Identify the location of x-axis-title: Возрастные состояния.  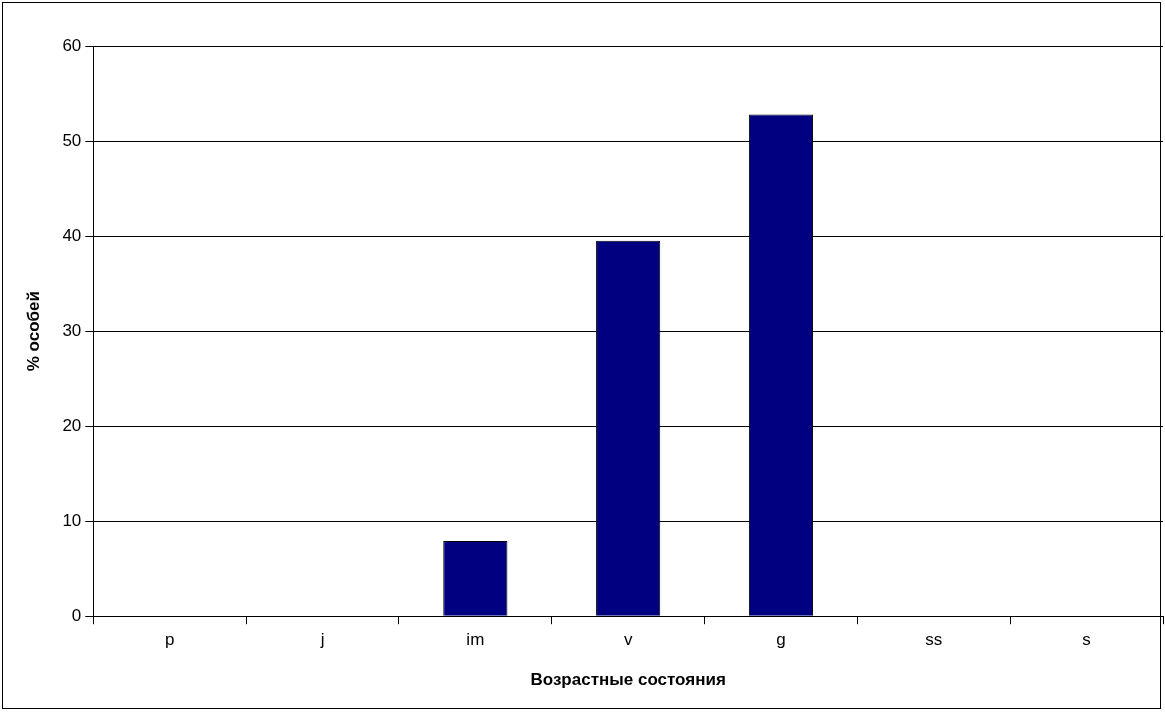
(628, 680).